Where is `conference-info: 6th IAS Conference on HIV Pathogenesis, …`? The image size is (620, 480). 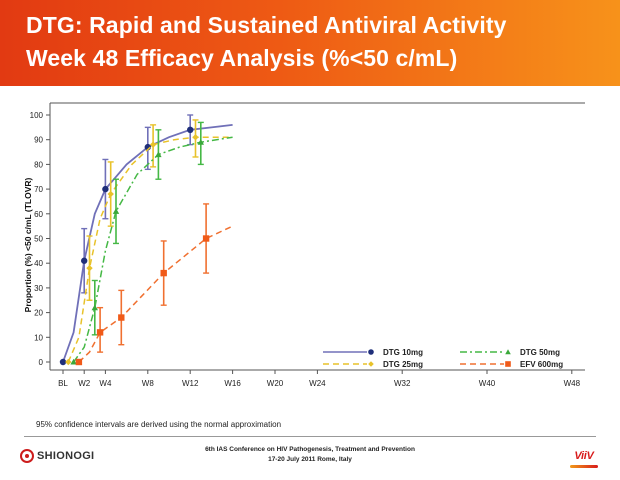 conference-info: 6th IAS Conference on HIV Pathogenesis, … is located at coordinates (310, 455).